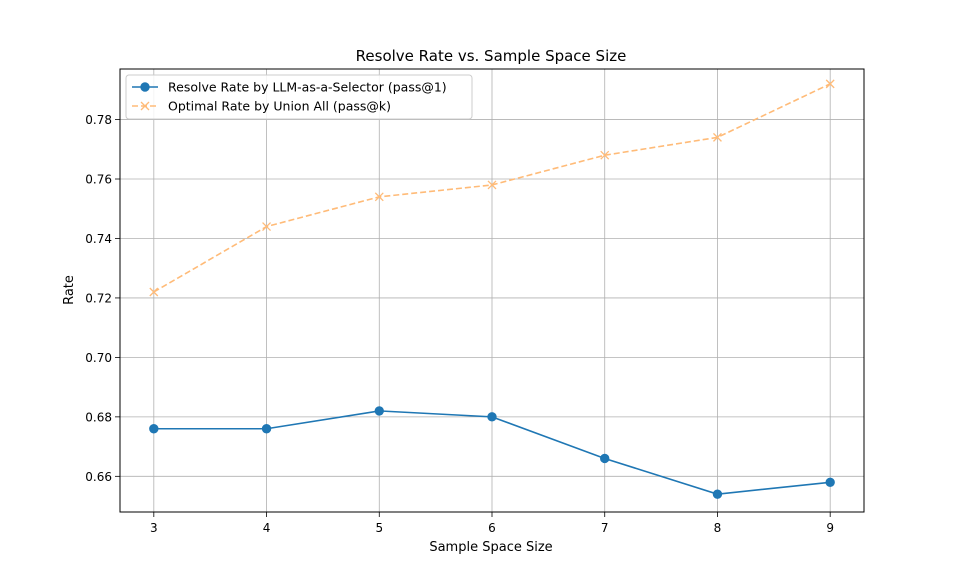 The height and width of the screenshot is (576, 960). I want to click on y-tick-label: 0.70, so click(98, 358).